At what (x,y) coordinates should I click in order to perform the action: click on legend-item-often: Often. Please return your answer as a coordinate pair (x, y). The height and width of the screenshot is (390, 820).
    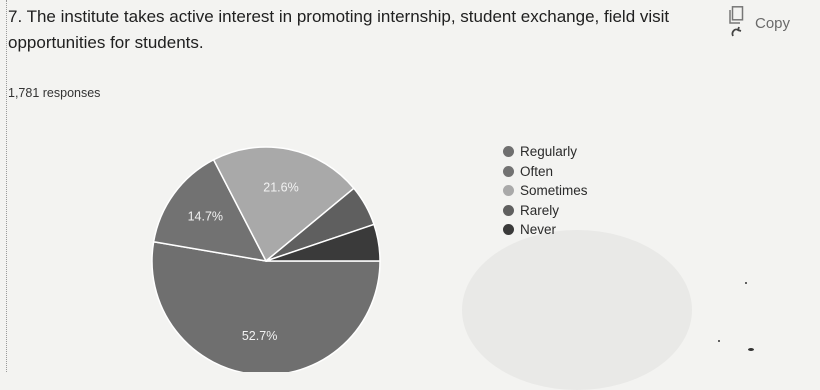
    Looking at the image, I should click on (545, 172).